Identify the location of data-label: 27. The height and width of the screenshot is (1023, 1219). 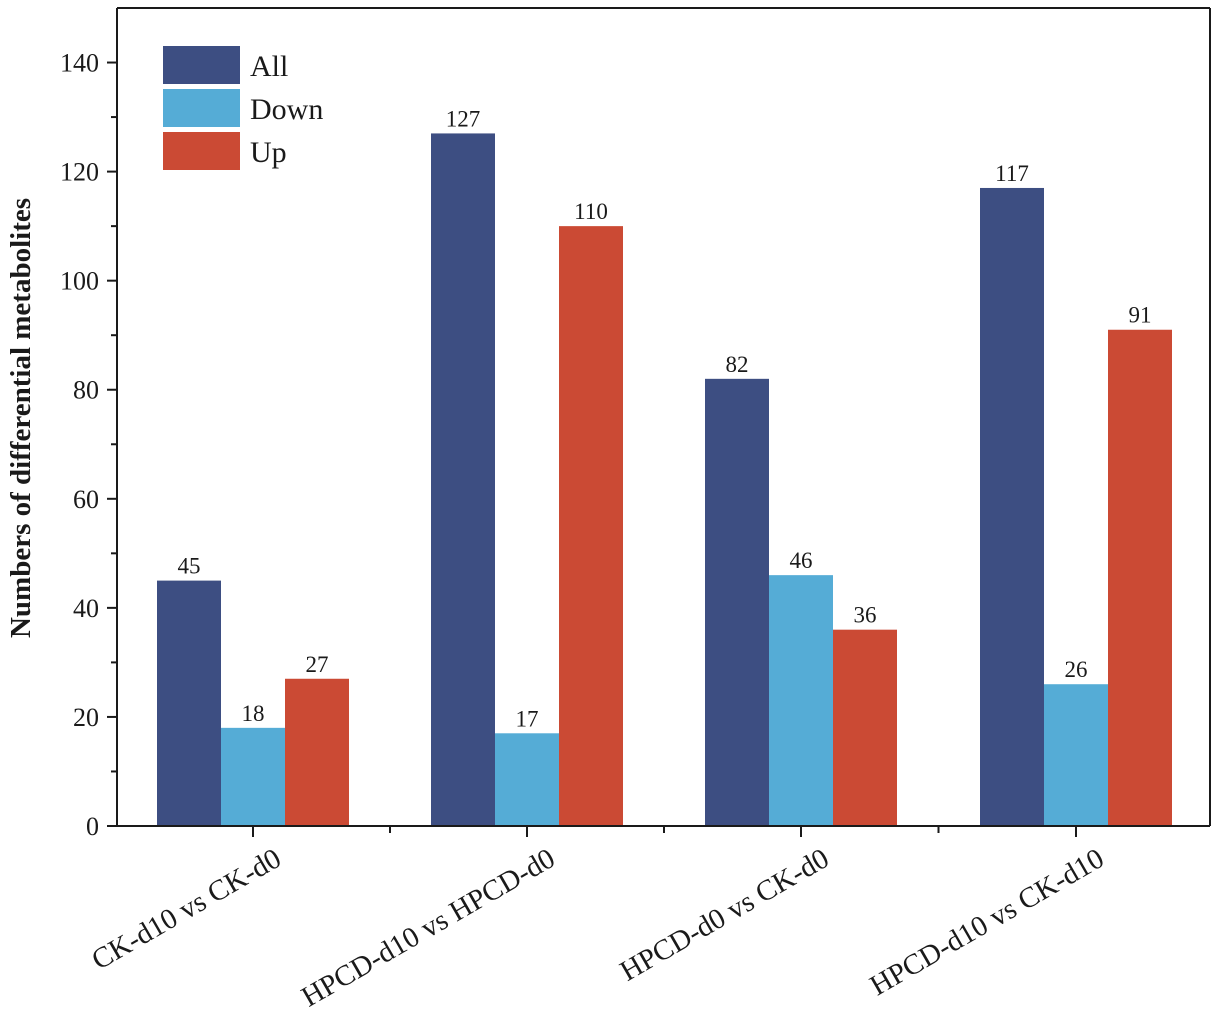
(317, 664).